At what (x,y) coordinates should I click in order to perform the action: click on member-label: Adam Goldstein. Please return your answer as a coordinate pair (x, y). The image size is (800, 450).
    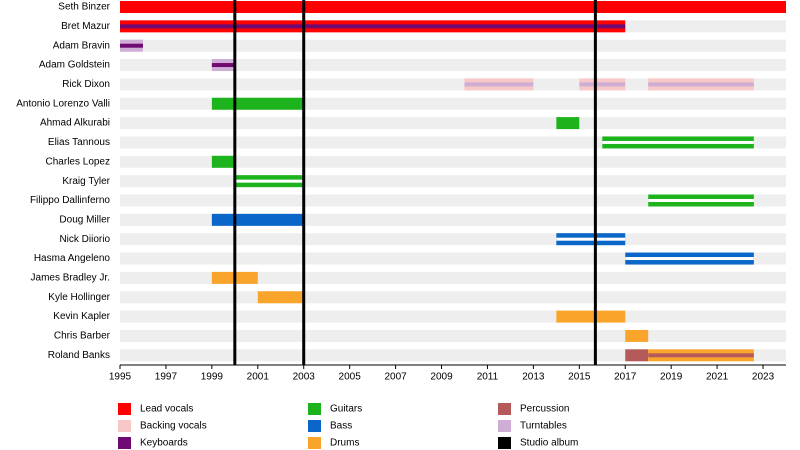
    Looking at the image, I should click on (74, 65).